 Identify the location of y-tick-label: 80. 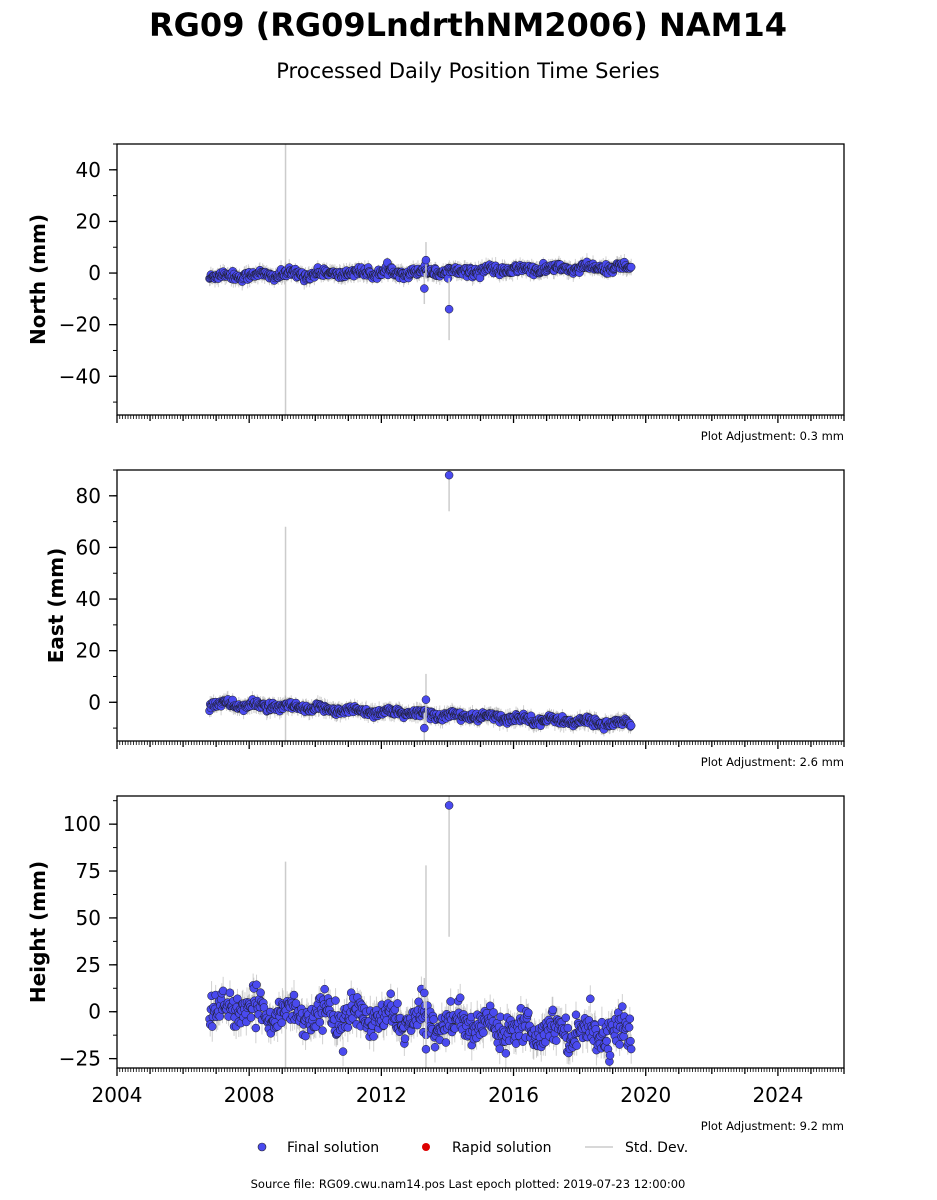
(88, 496).